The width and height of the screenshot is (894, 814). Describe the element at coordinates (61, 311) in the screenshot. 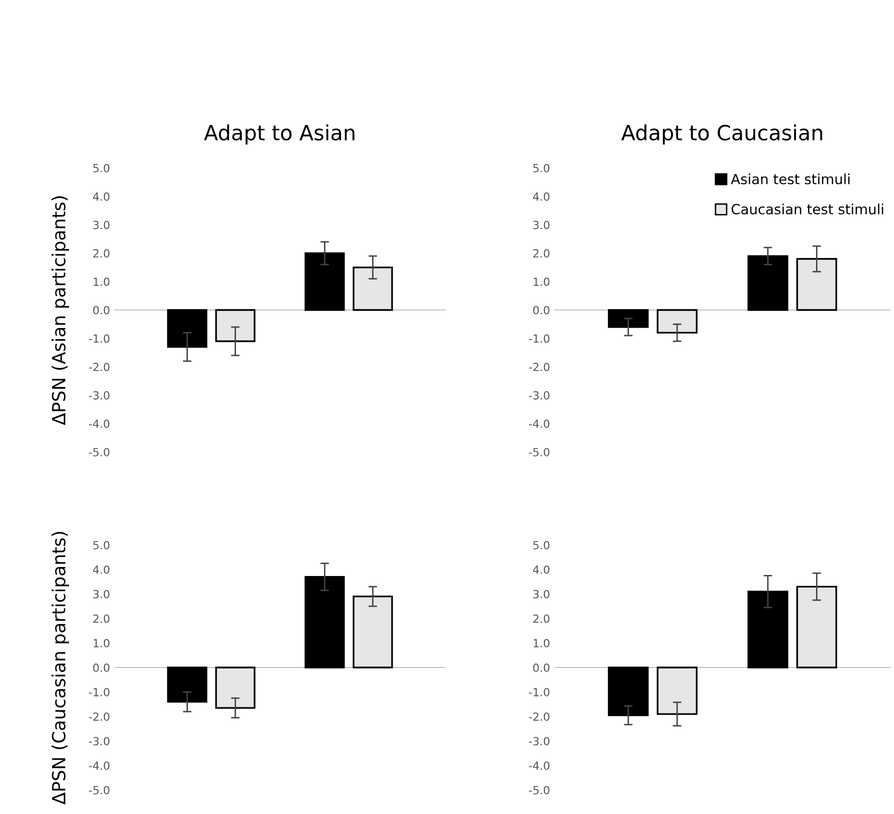

I see `y-axis-title: ΔPSN (Asian participants)` at that location.